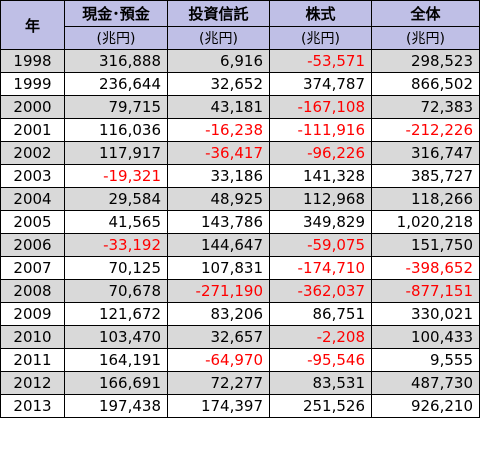 The width and height of the screenshot is (480, 452). I want to click on value-cell: -36,417, so click(218, 153).